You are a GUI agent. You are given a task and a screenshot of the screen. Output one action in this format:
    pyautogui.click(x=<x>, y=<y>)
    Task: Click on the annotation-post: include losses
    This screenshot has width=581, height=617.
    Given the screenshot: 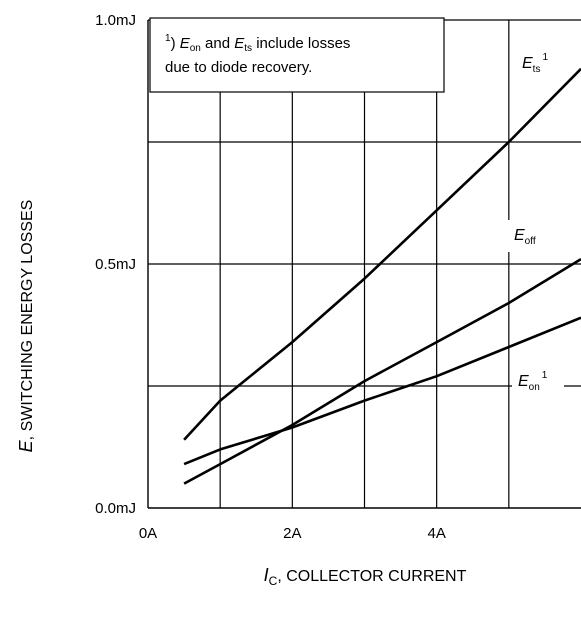 What is the action you would take?
    pyautogui.click(x=301, y=43)
    